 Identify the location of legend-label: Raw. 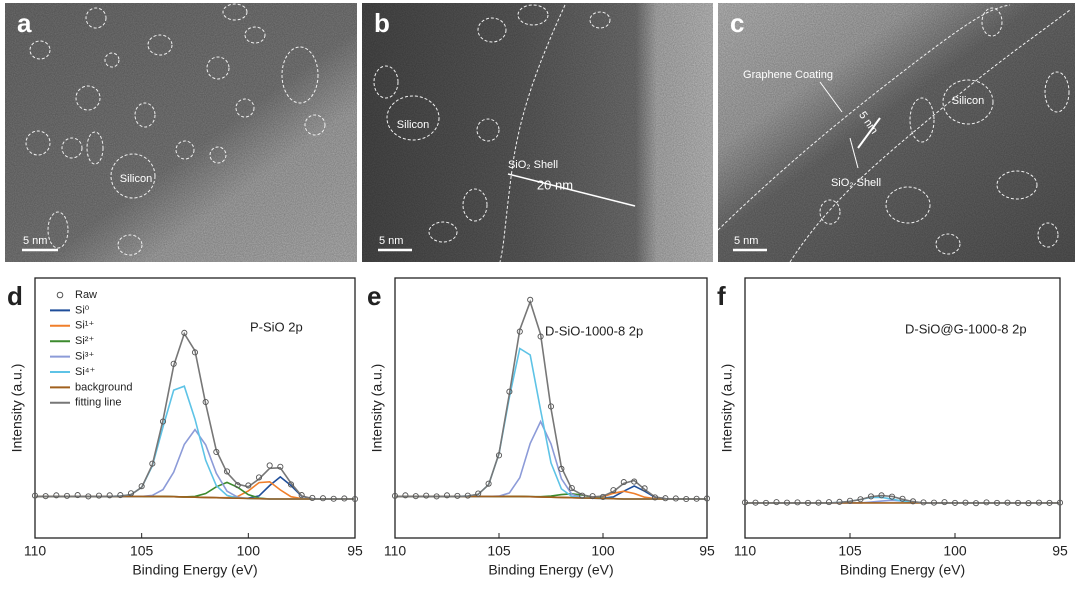
(86, 295).